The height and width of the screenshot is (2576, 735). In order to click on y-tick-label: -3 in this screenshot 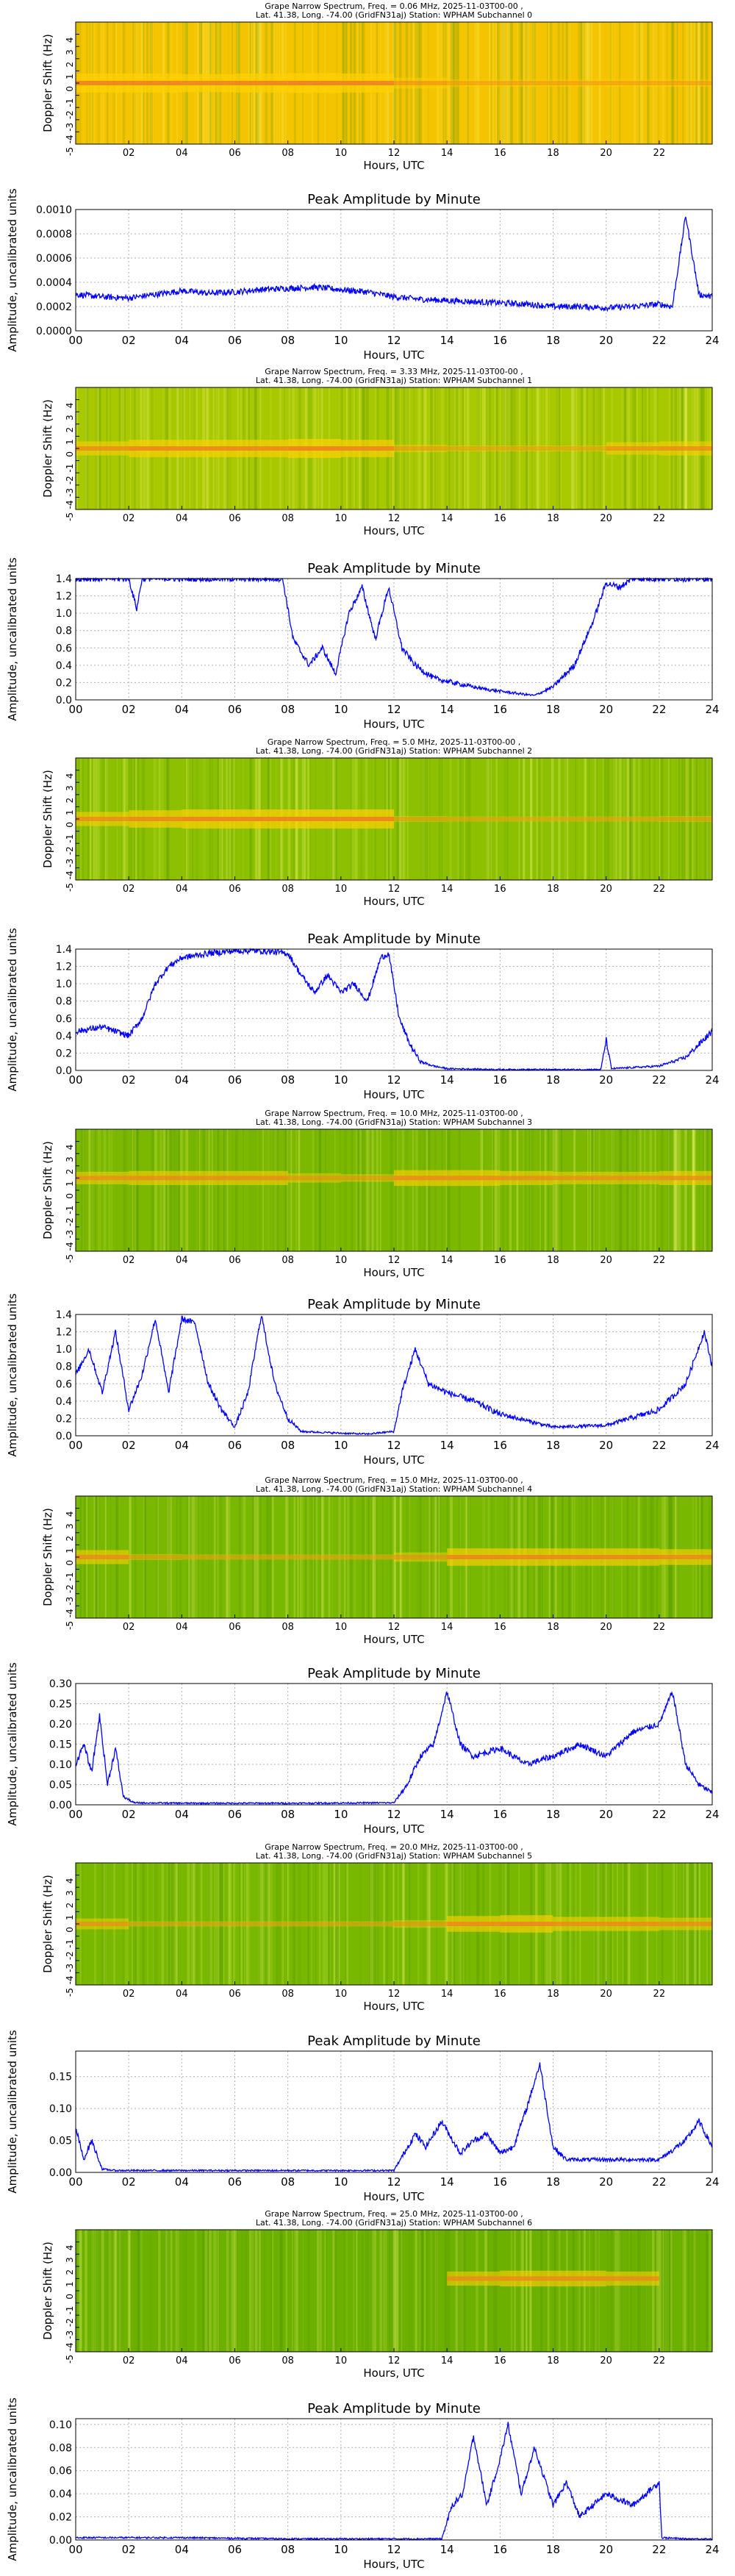, I will do `click(70, 493)`.